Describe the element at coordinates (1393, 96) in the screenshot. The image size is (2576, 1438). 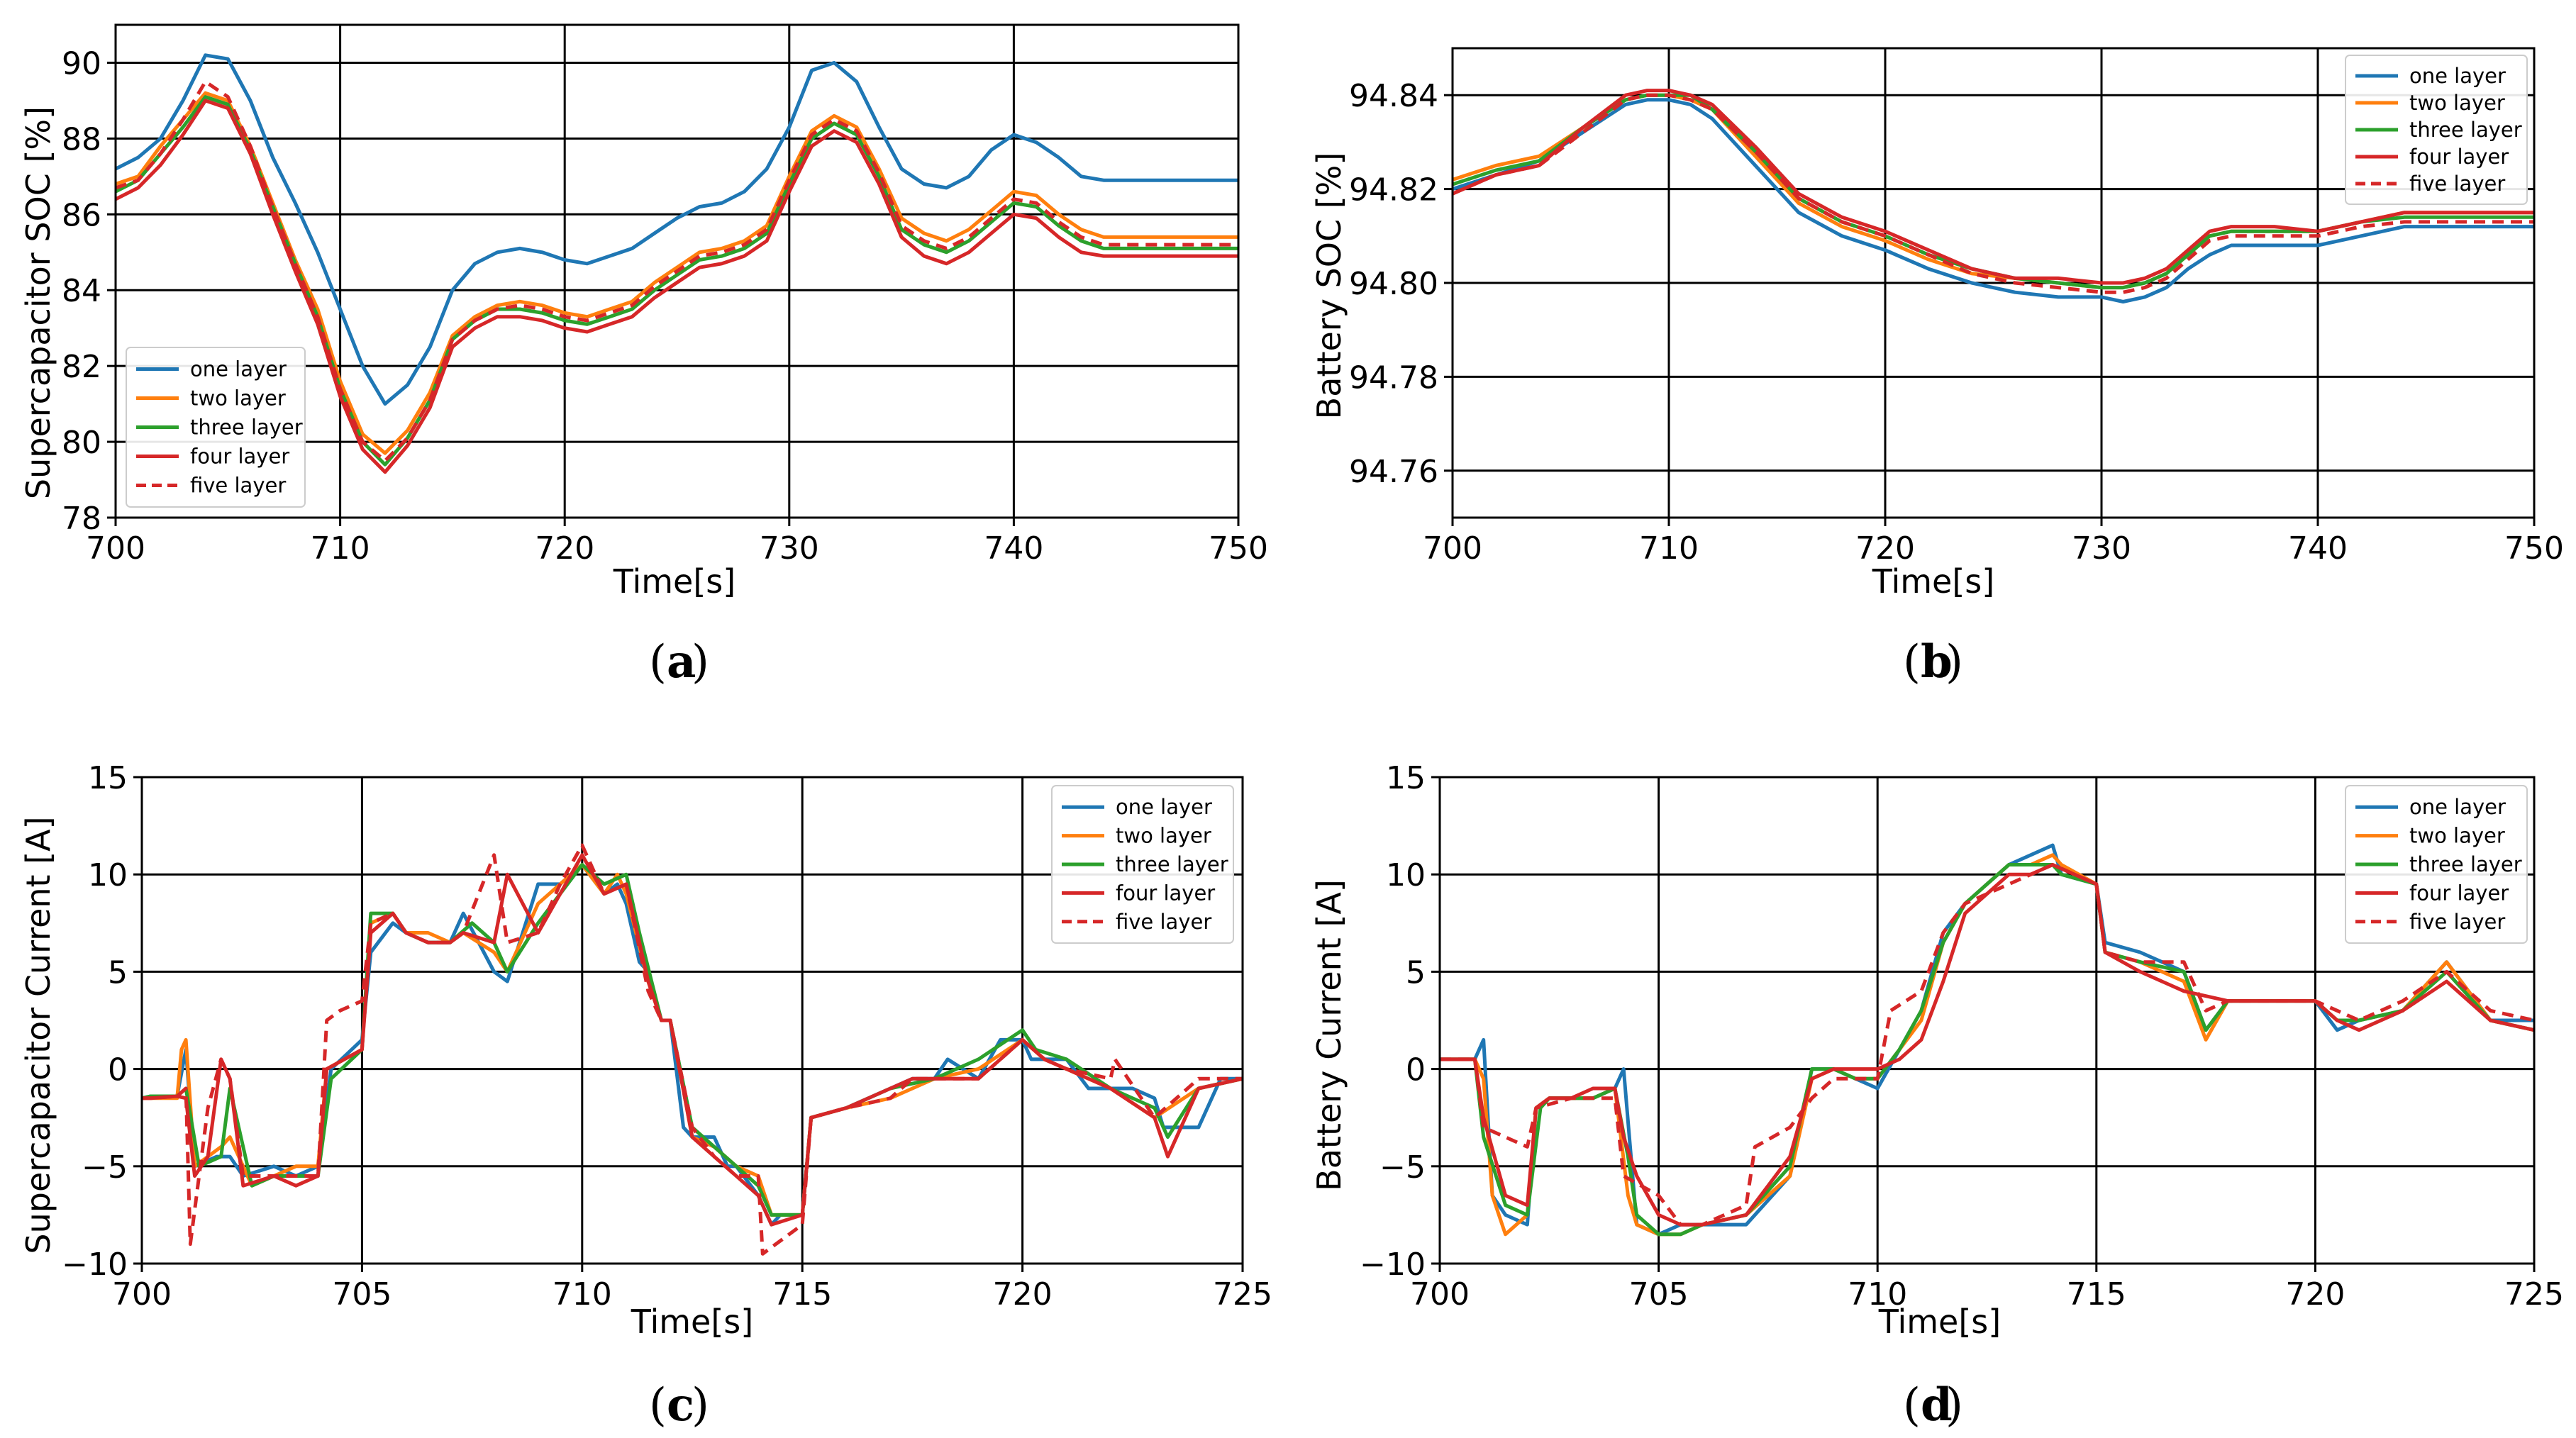
I see `y-tick-label: 94.84` at that location.